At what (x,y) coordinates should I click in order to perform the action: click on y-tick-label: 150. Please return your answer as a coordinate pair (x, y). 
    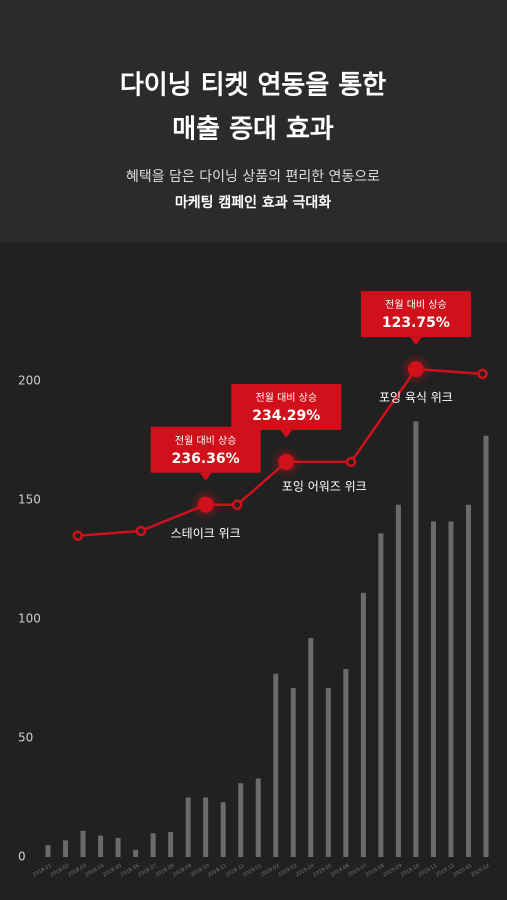
    Looking at the image, I should click on (29, 500).